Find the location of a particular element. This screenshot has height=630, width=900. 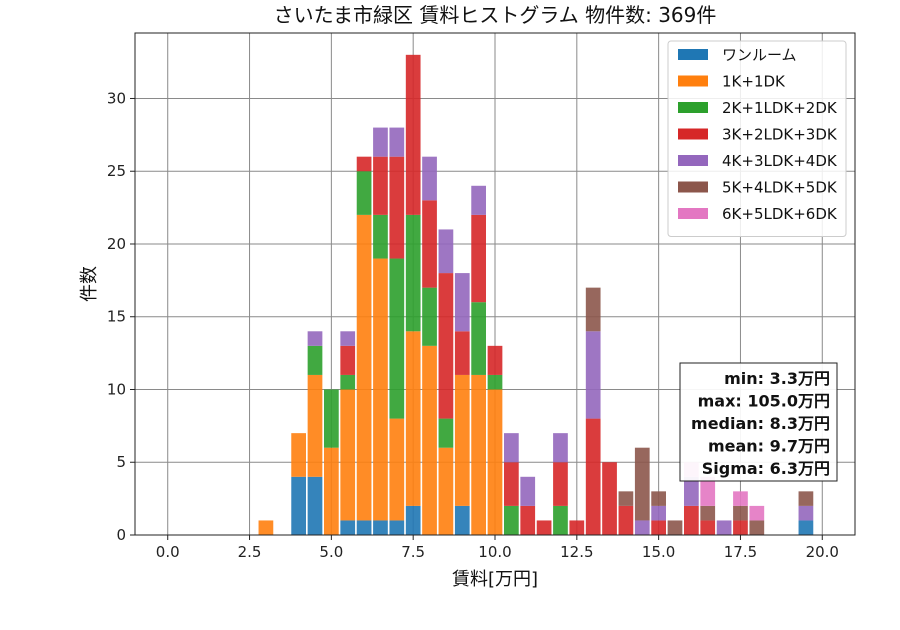

x-tick-label: 2.5 is located at coordinates (250, 552).